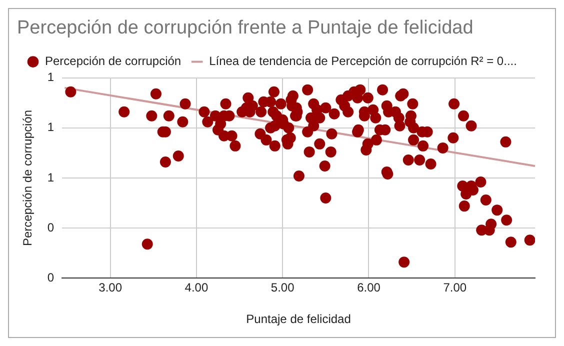 The width and height of the screenshot is (564, 346). Describe the element at coordinates (196, 287) in the screenshot. I see `x-tick-label: 4.00` at that location.